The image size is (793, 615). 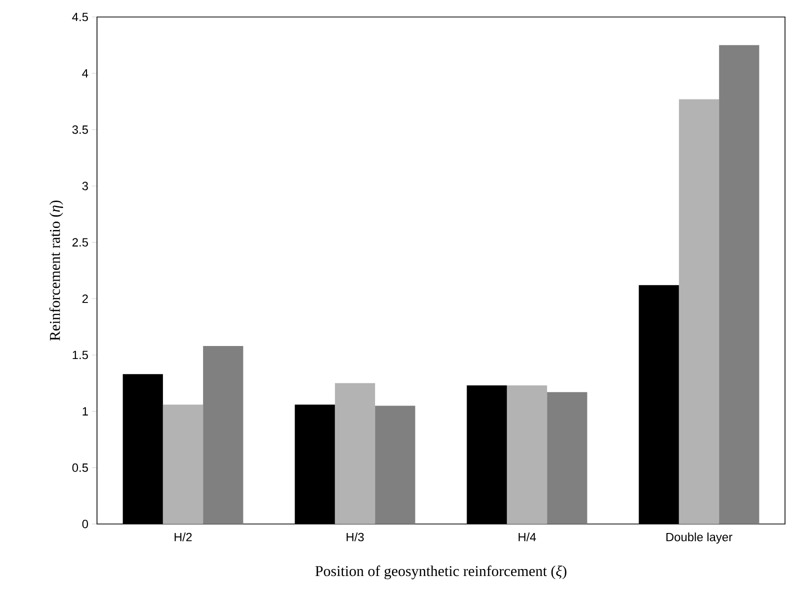 What do you see at coordinates (527, 537) in the screenshot?
I see `x-tick-label: H/4` at bounding box center [527, 537].